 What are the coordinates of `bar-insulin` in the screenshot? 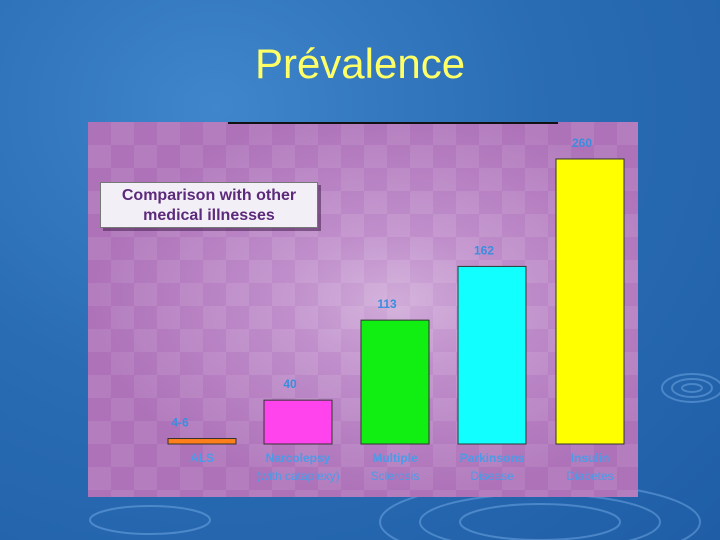 It's located at (590, 301).